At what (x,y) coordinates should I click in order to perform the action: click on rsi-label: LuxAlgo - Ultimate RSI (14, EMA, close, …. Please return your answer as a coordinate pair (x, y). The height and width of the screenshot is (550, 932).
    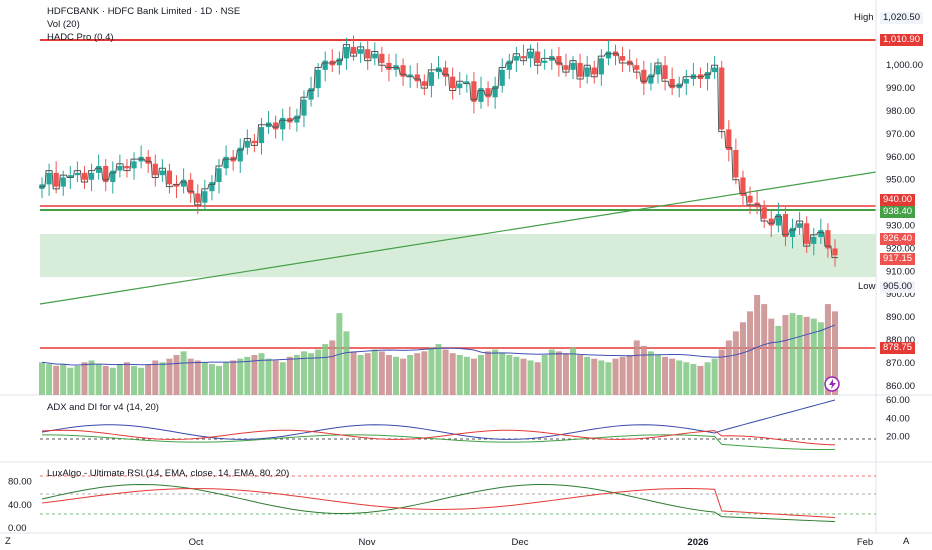
    Looking at the image, I should click on (168, 473).